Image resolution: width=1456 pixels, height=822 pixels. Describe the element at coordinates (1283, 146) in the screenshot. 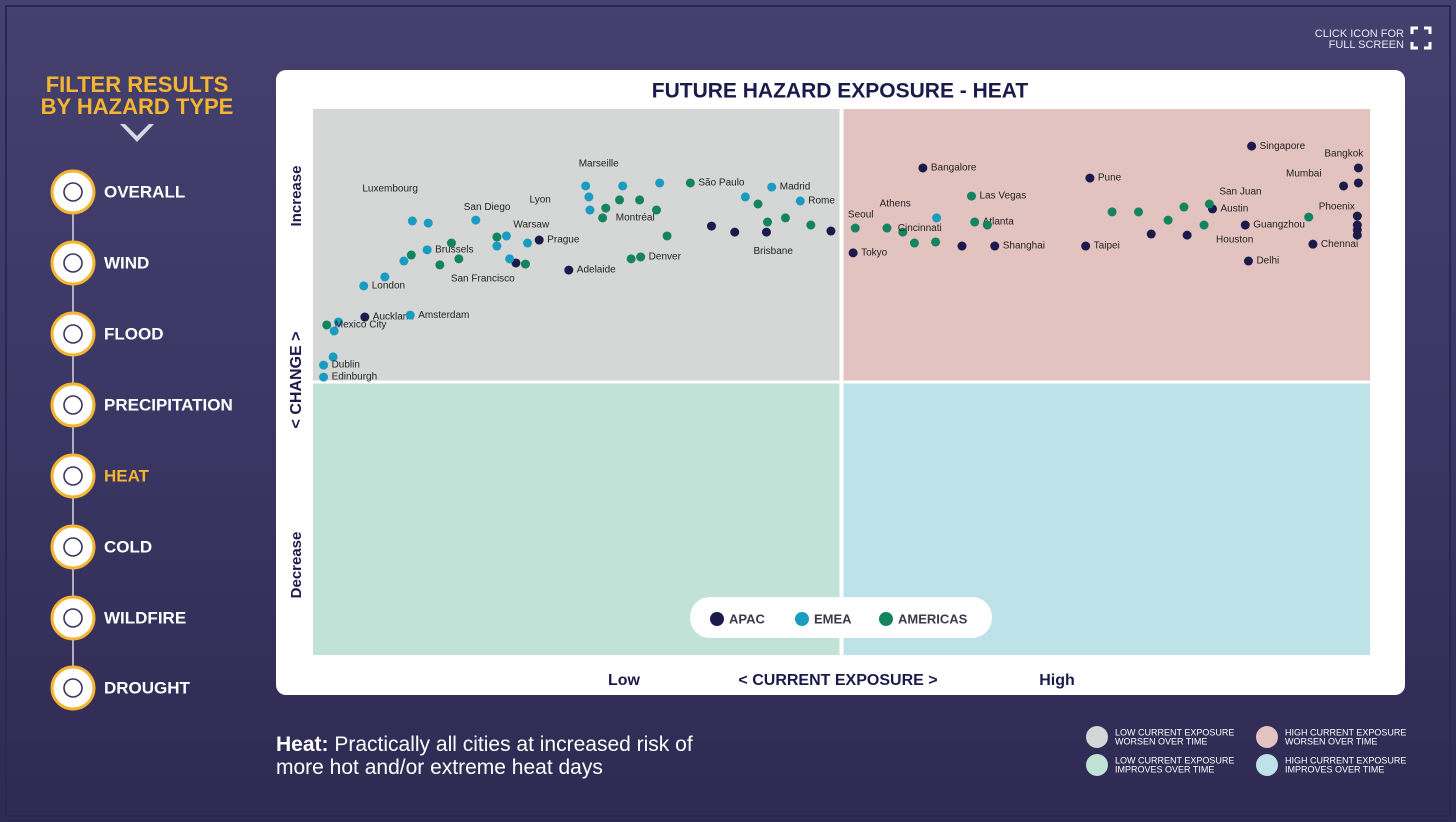

I see `city-label: Singapore` at that location.